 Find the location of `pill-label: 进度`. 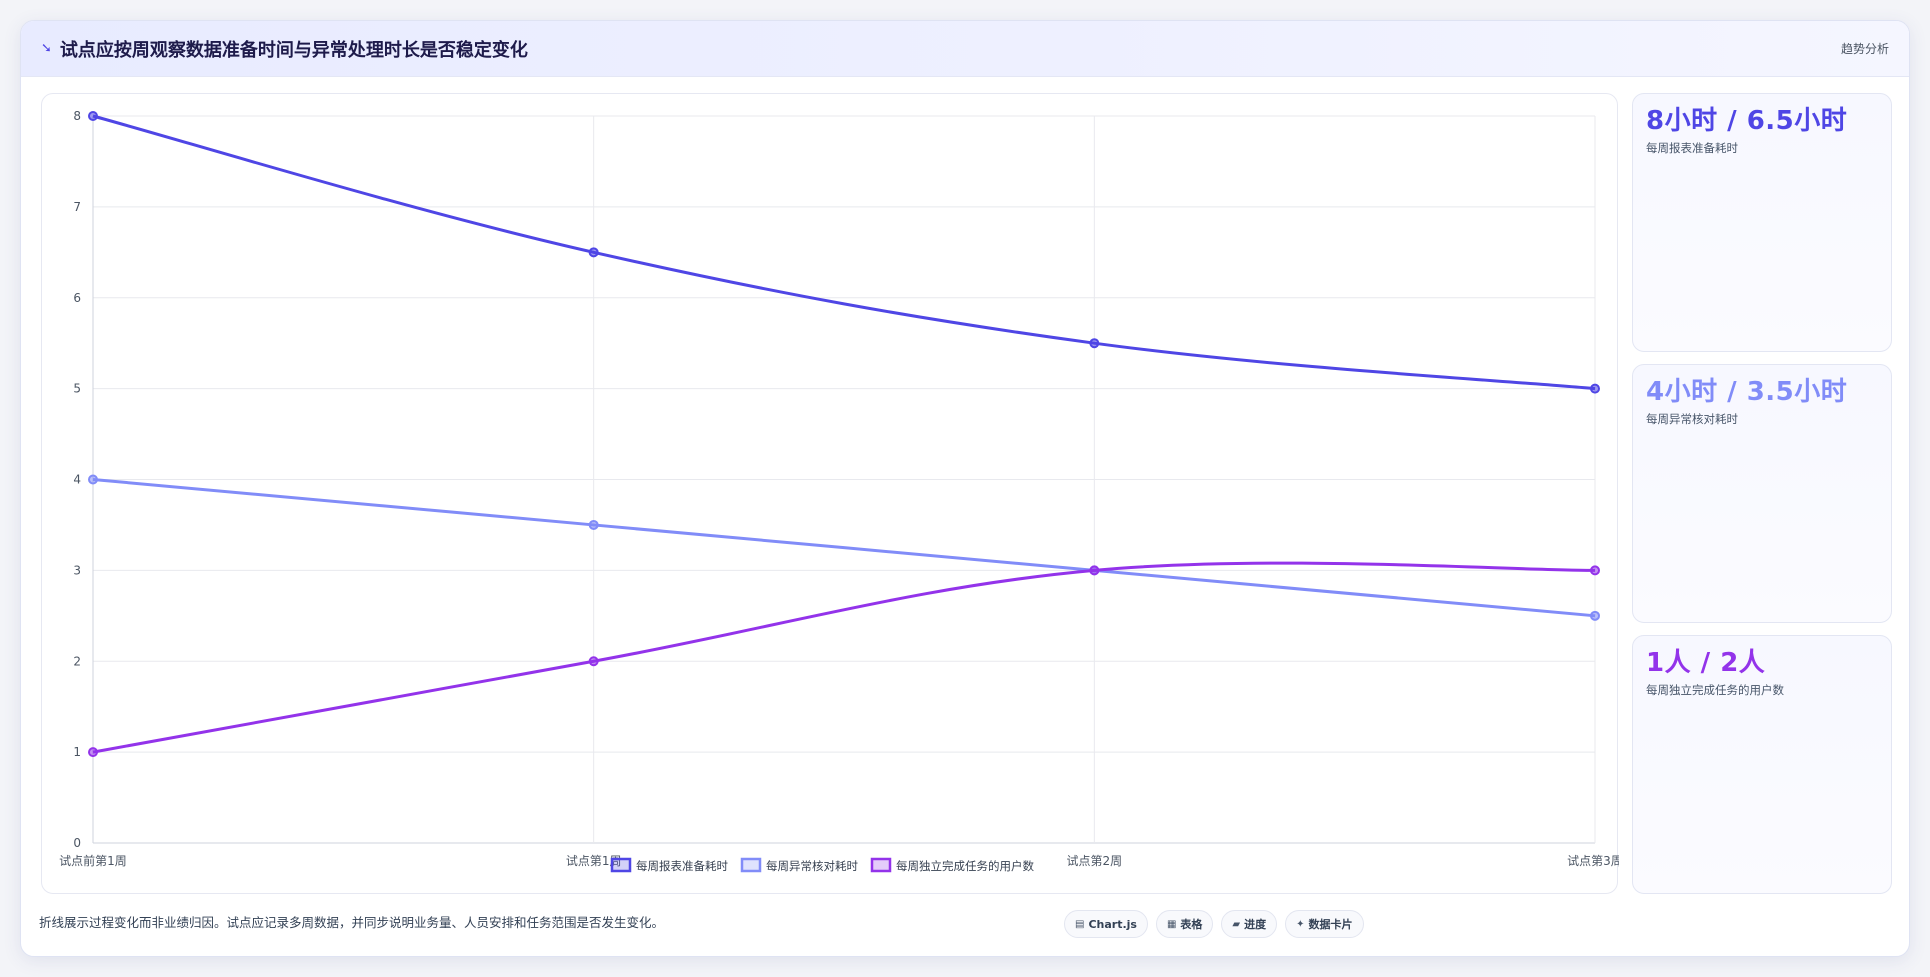

pill-label: 进度 is located at coordinates (1255, 924).